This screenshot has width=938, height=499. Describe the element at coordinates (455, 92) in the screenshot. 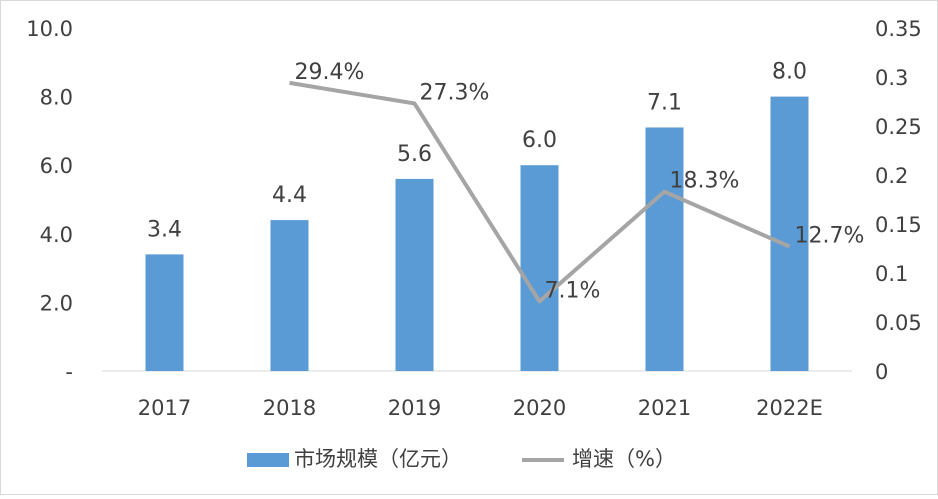

I see `line-data-label: 27.3%` at that location.